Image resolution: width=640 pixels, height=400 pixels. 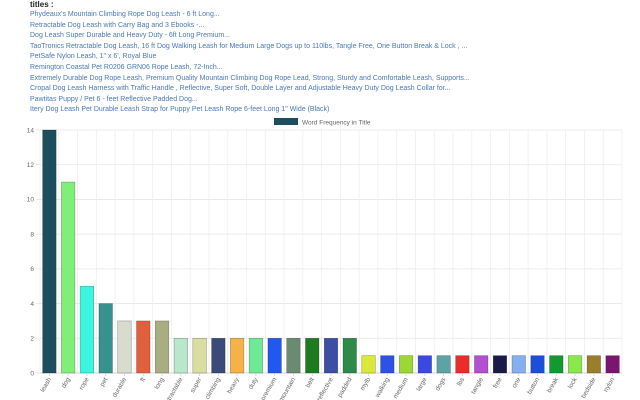 I want to click on bar-mountain, so click(x=293, y=355).